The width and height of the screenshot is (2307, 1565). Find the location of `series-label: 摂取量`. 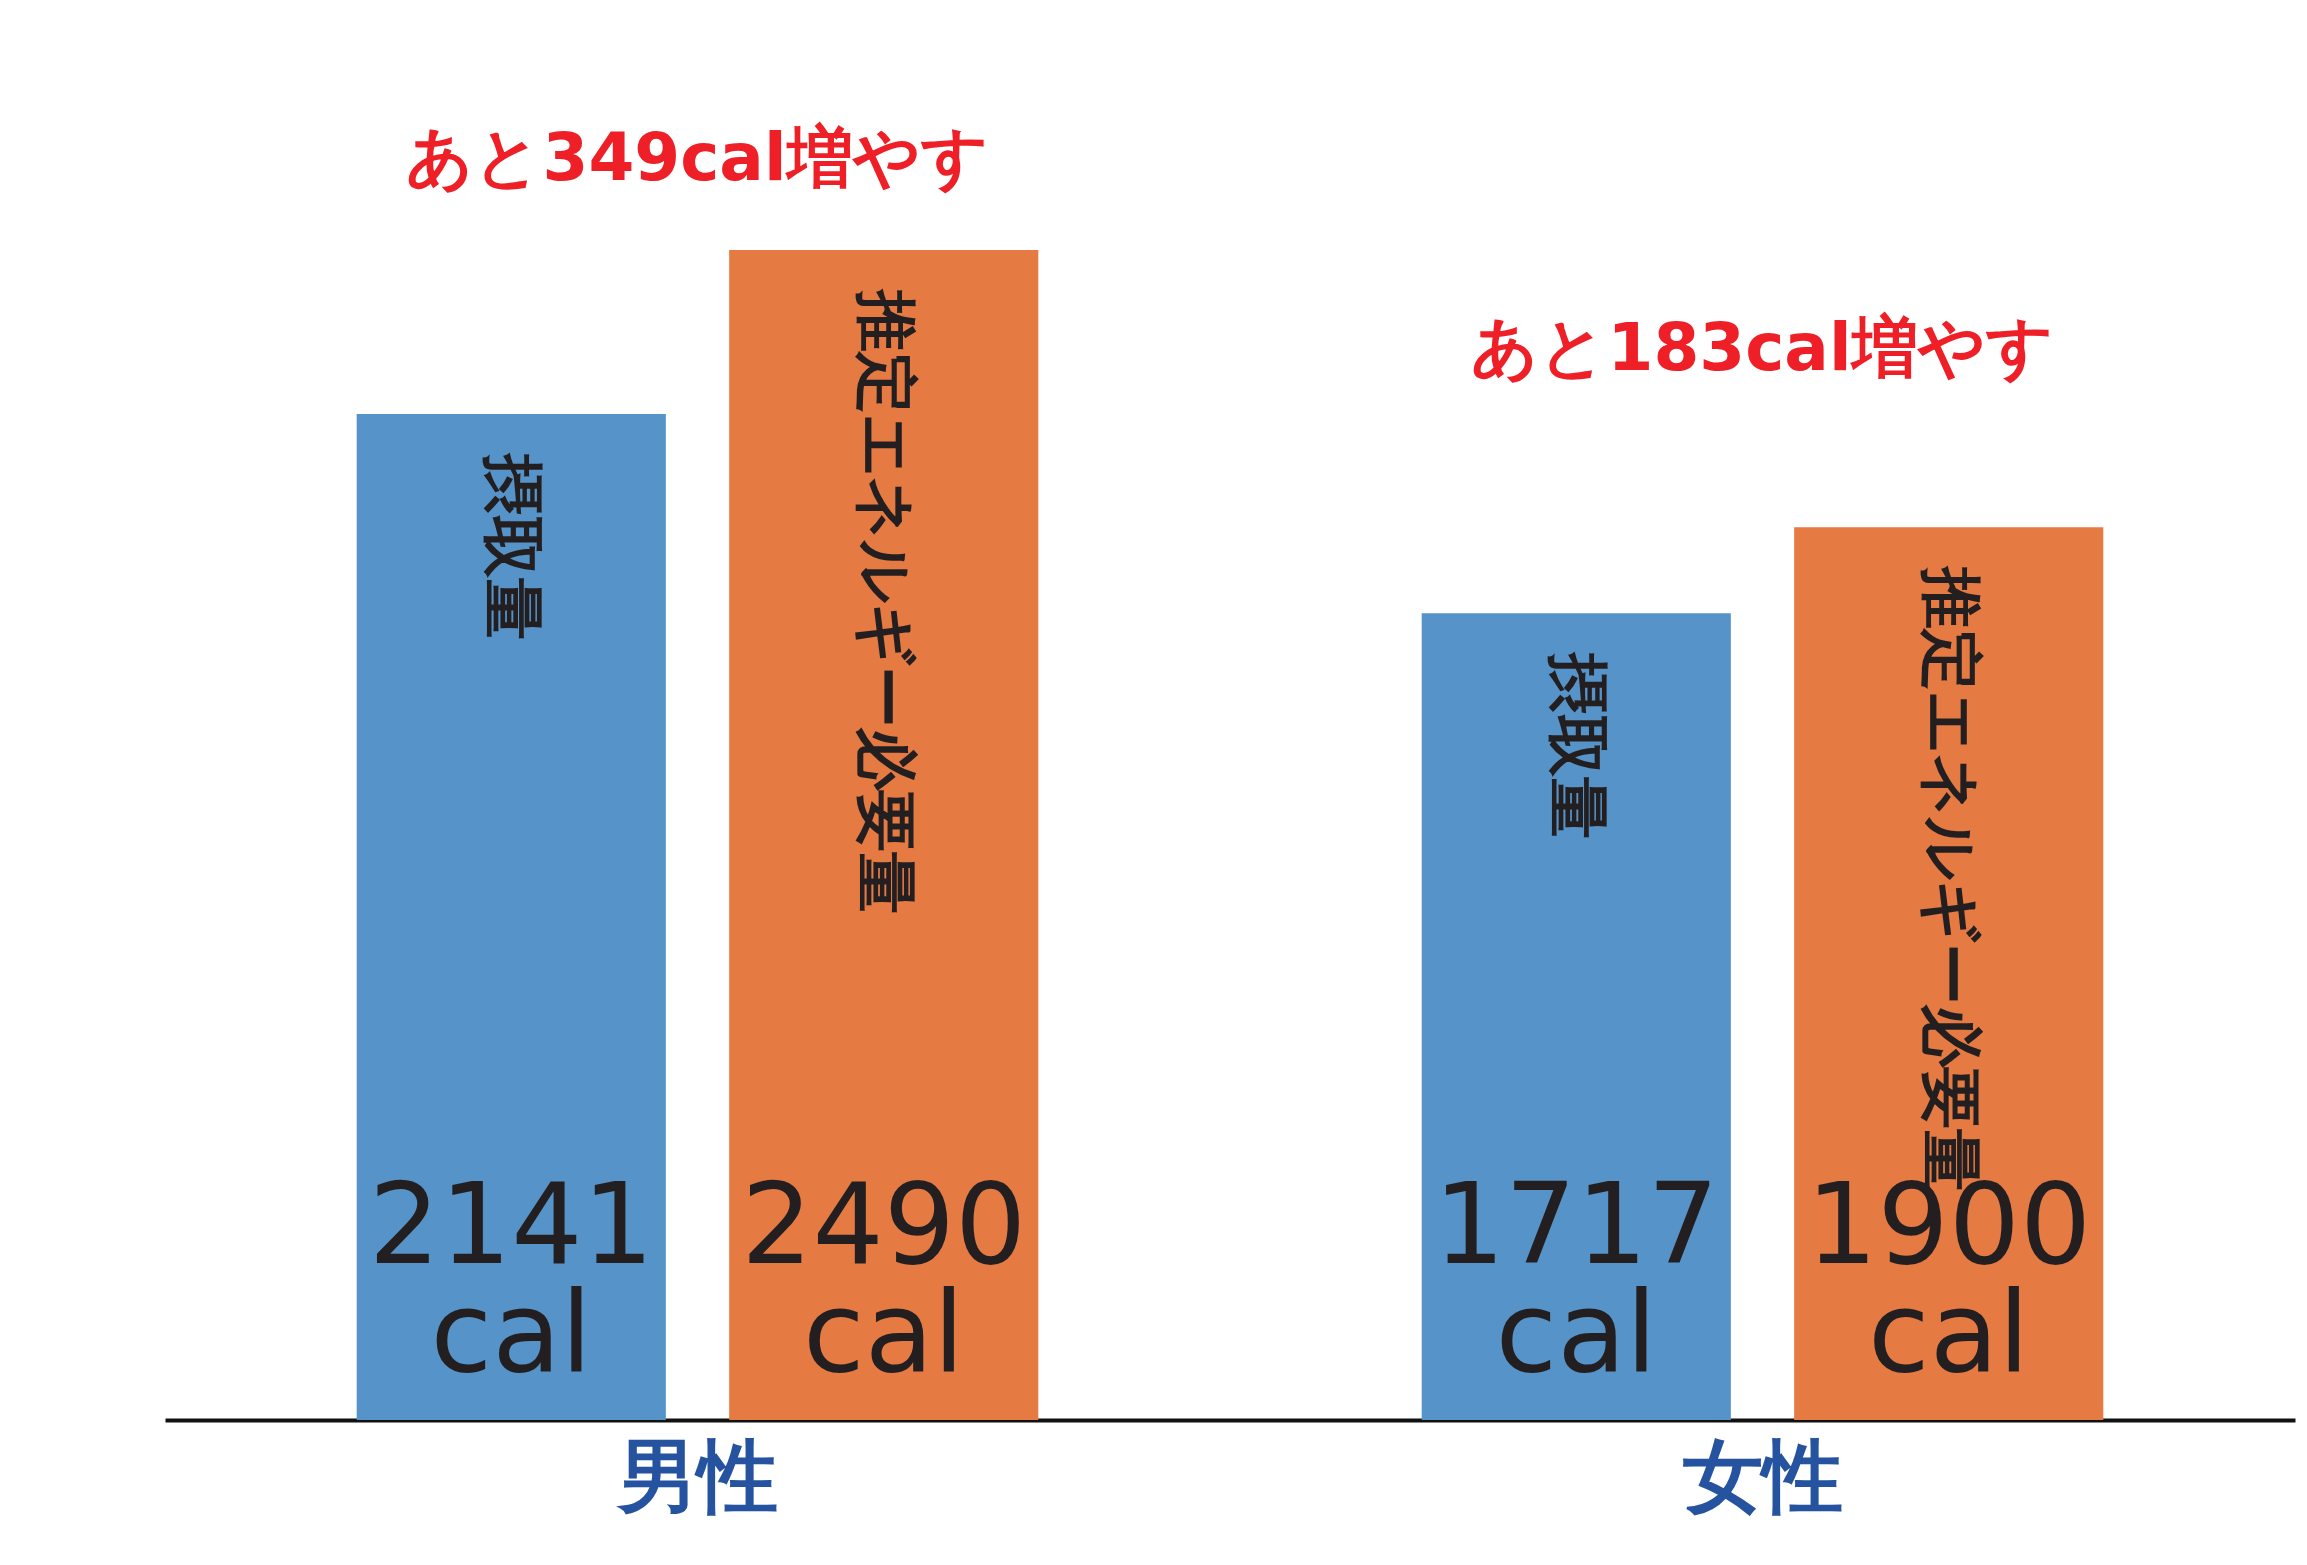

series-label: 摂取量 is located at coordinates (514, 545).